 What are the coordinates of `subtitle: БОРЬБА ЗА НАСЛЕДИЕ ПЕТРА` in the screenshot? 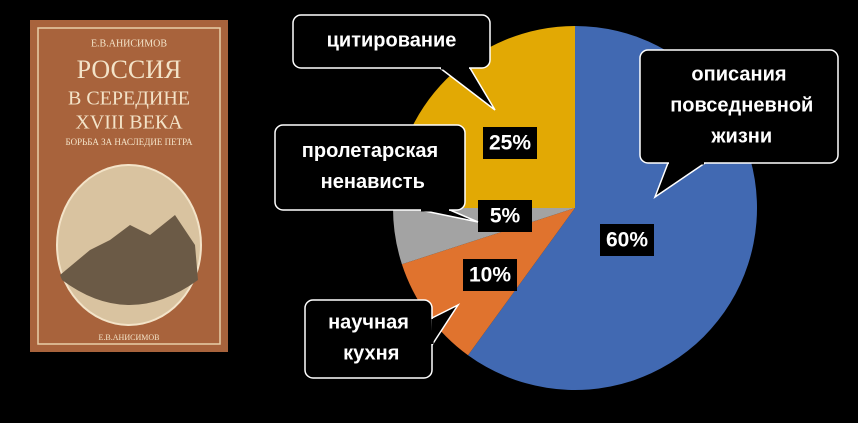 It's located at (129, 142).